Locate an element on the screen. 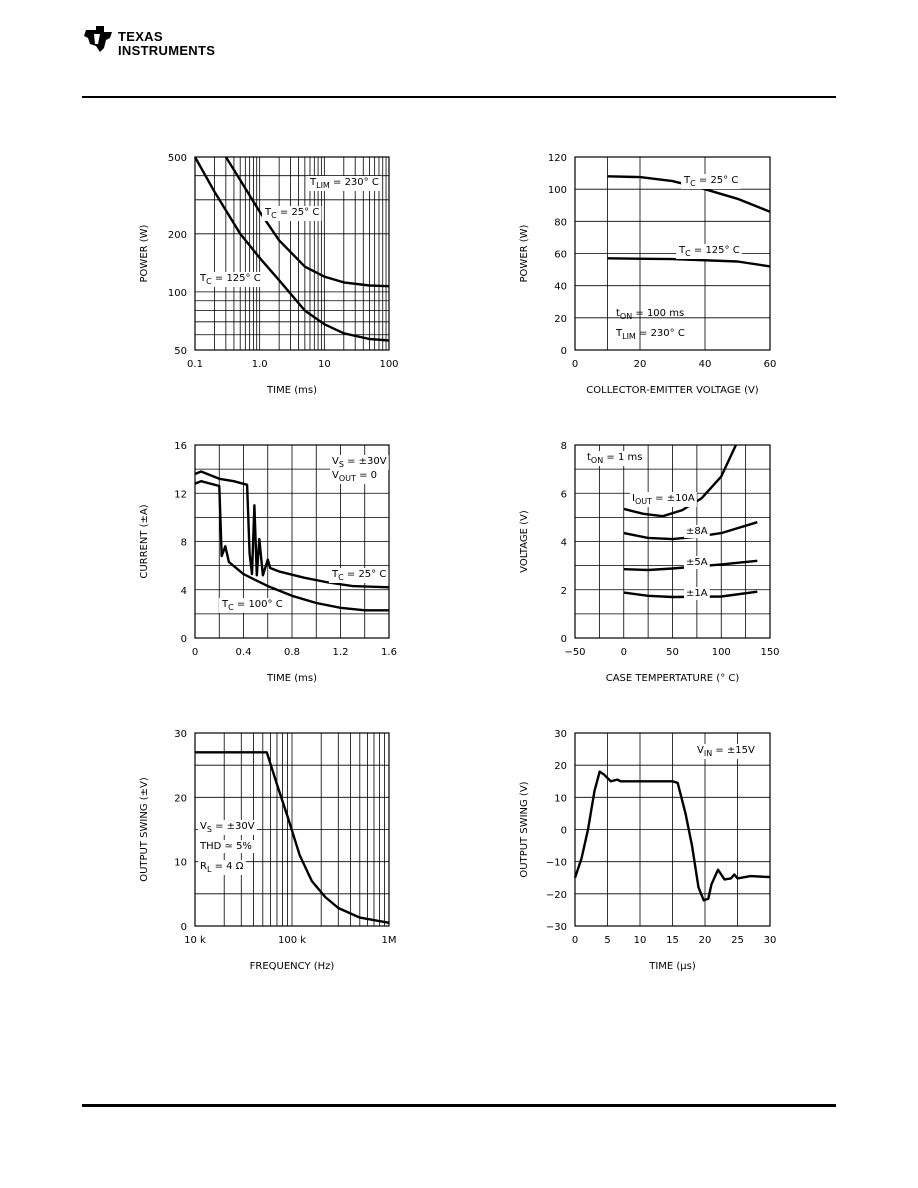 The height and width of the screenshot is (1188, 918). x-axis-label: COLLECTOR-EMITTER VOLTAGE (V) is located at coordinates (672, 390).